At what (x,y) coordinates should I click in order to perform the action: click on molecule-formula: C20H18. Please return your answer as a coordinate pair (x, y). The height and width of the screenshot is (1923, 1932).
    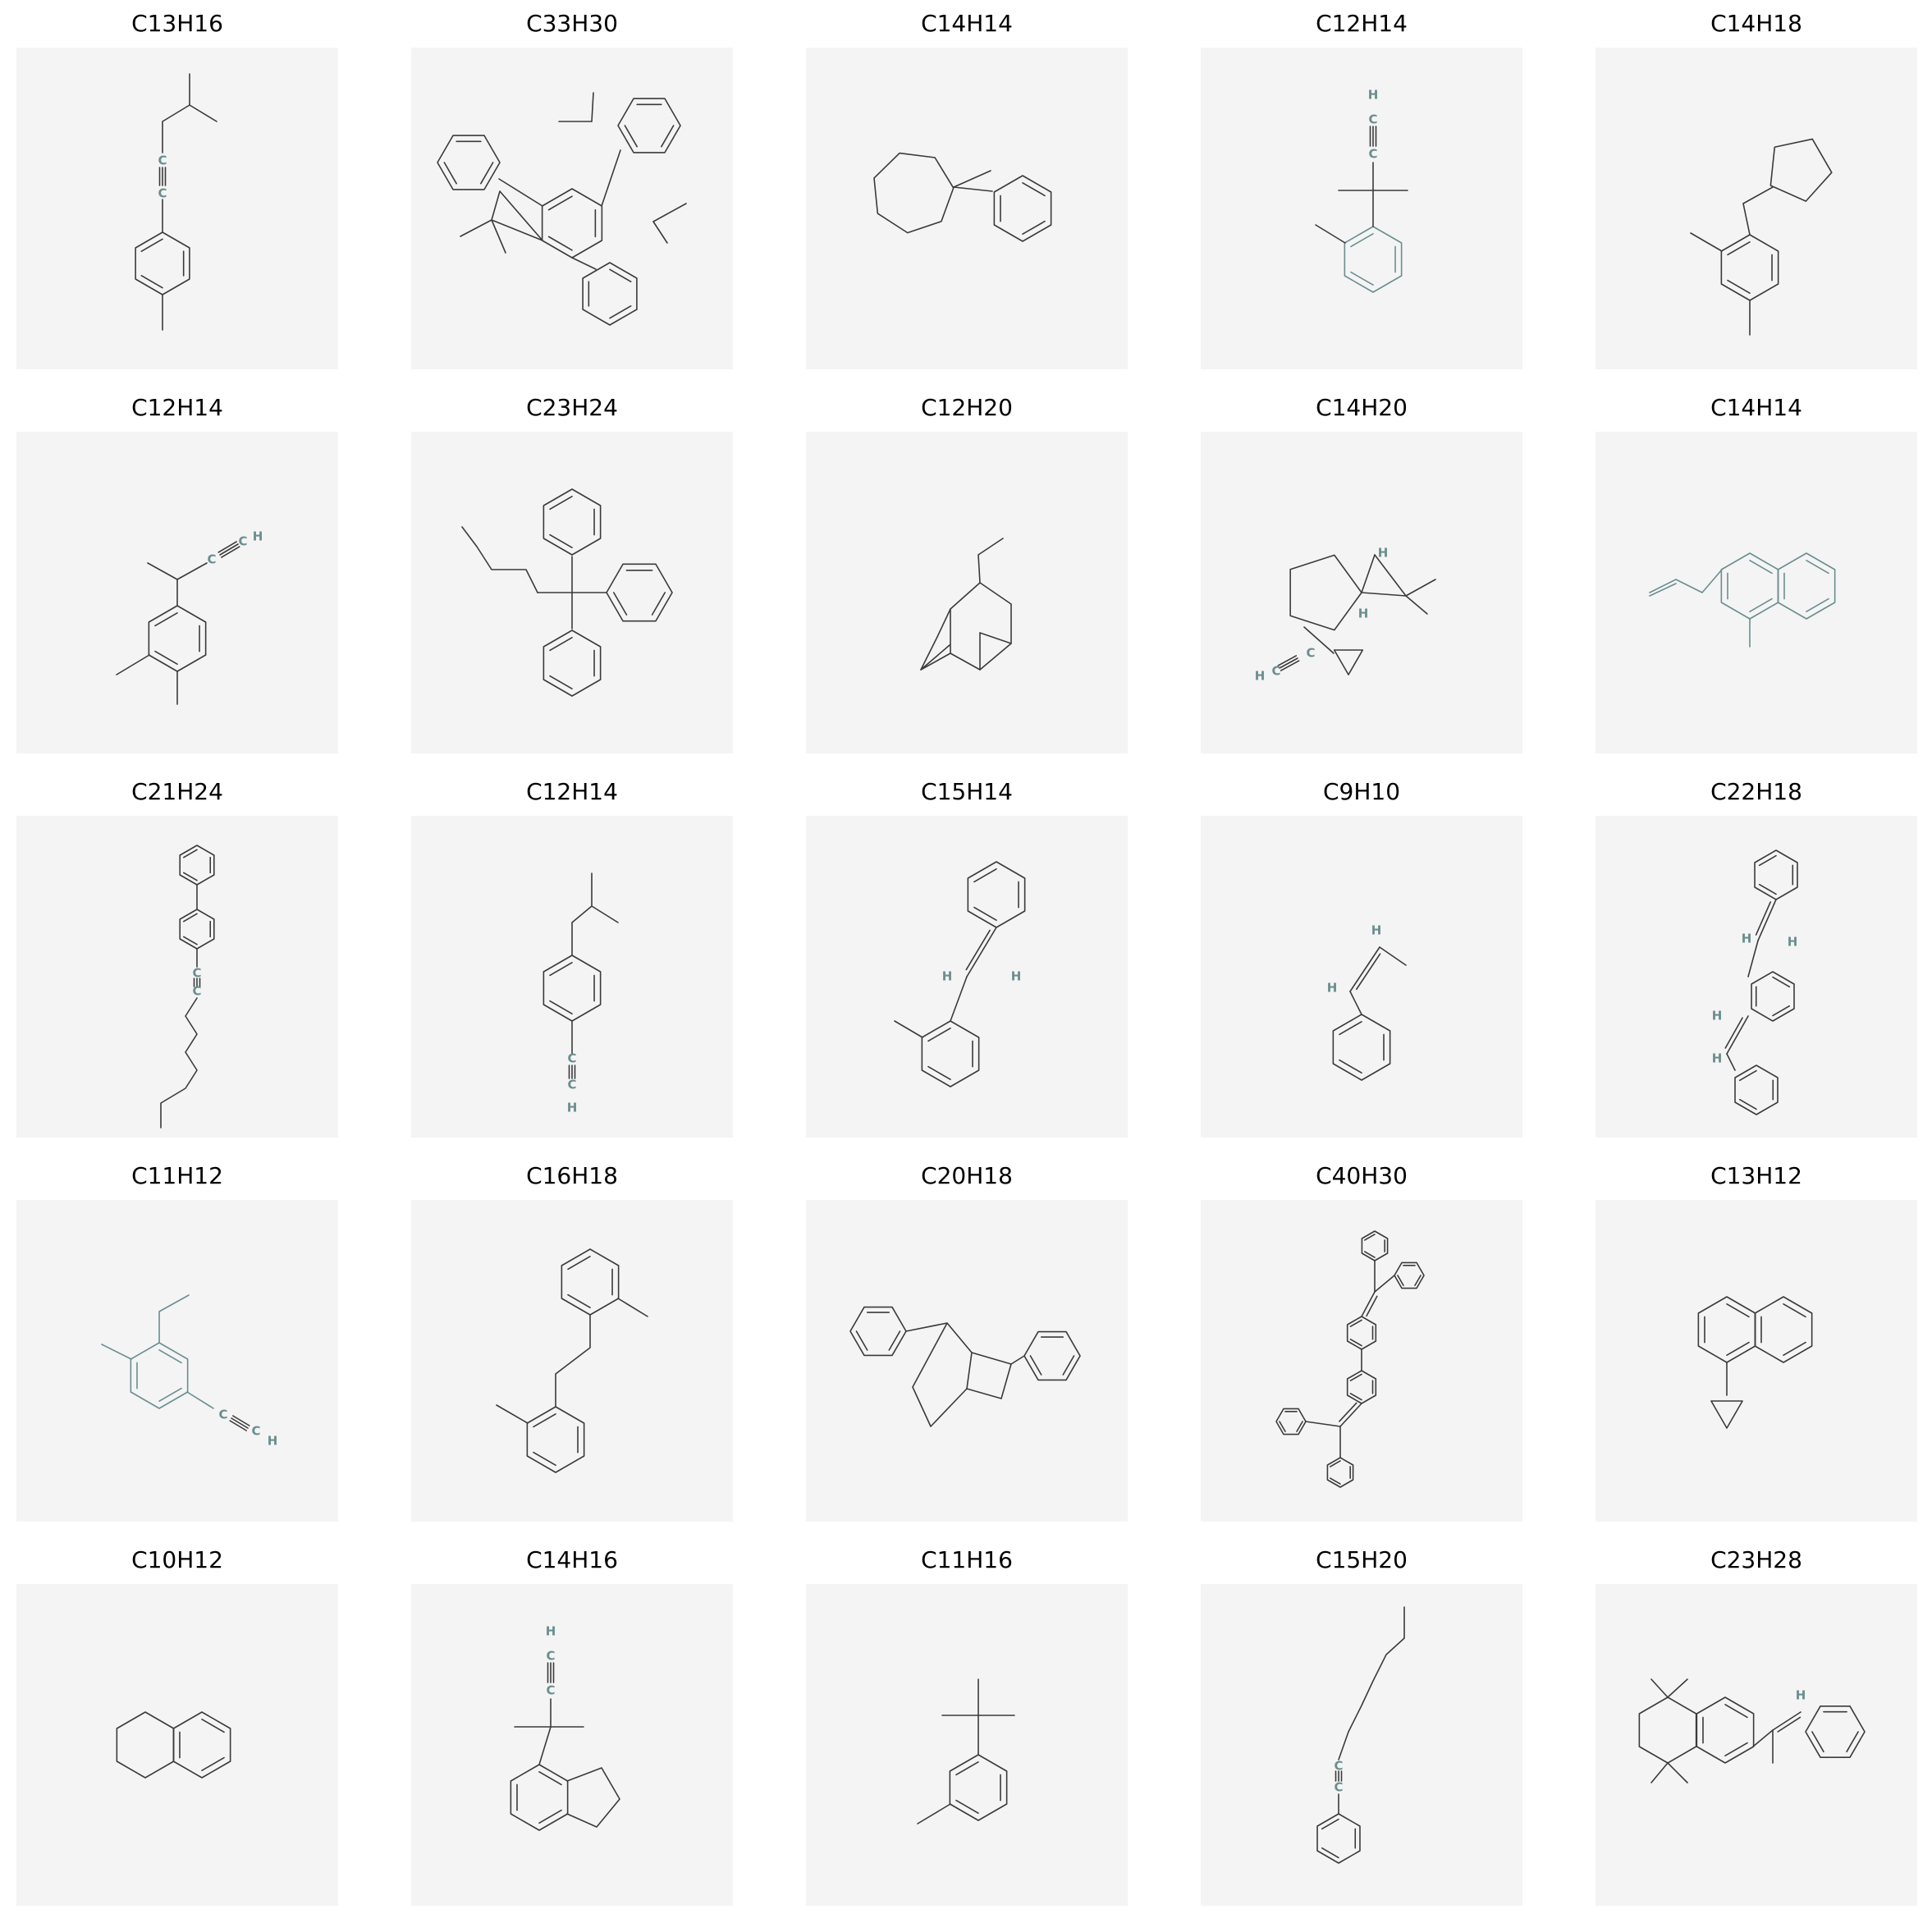
    Looking at the image, I should click on (967, 1175).